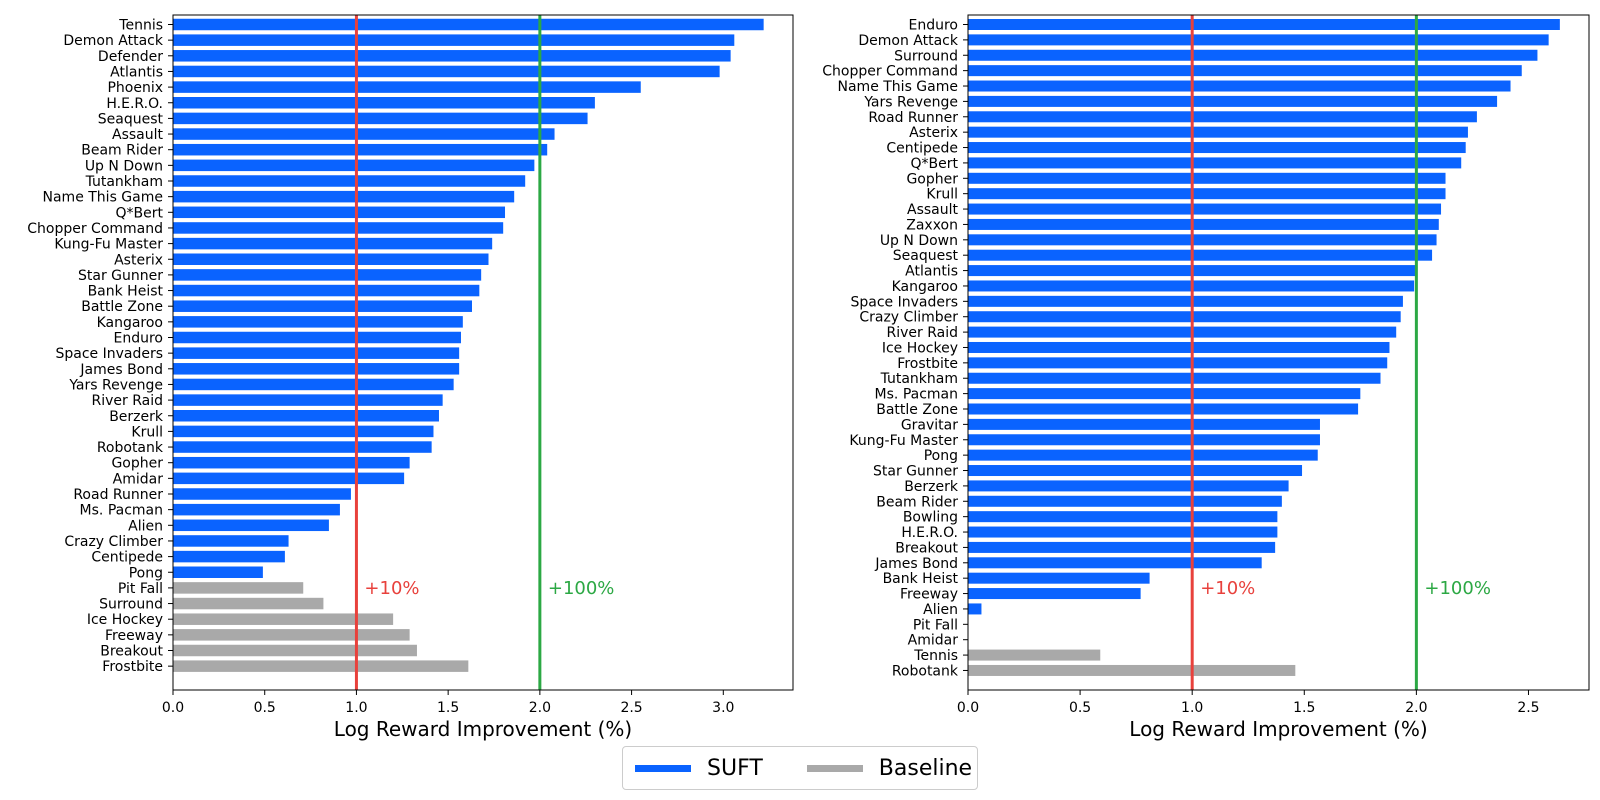 Image resolution: width=1600 pixels, height=800 pixels. I want to click on category-label-zaxxon: Zaxxon, so click(932, 225).